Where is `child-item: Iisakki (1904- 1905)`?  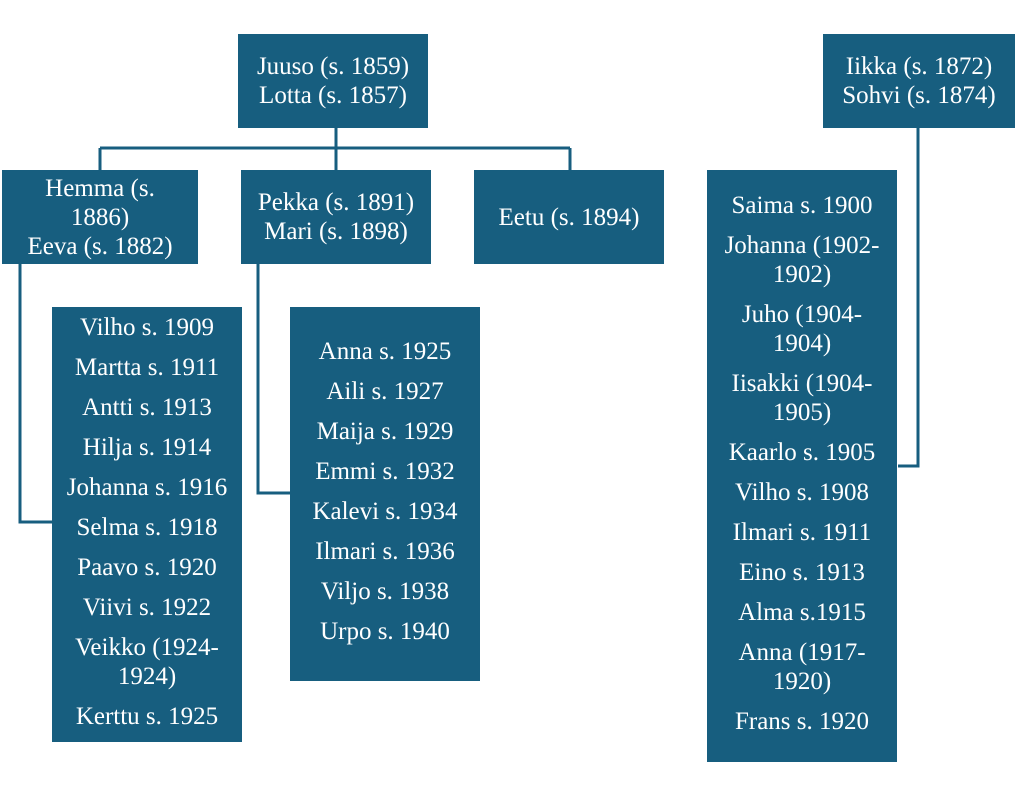
child-item: Iisakki (1904- 1905) is located at coordinates (802, 398).